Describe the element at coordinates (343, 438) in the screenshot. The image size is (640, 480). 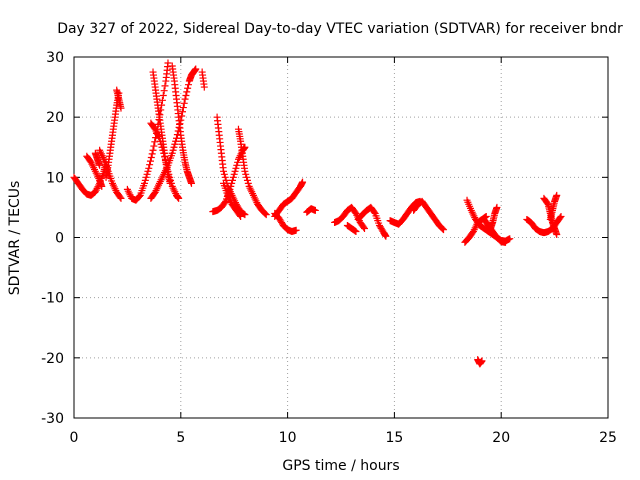
I see `x-tick-labels: 0 5 10 15 20 25` at that location.